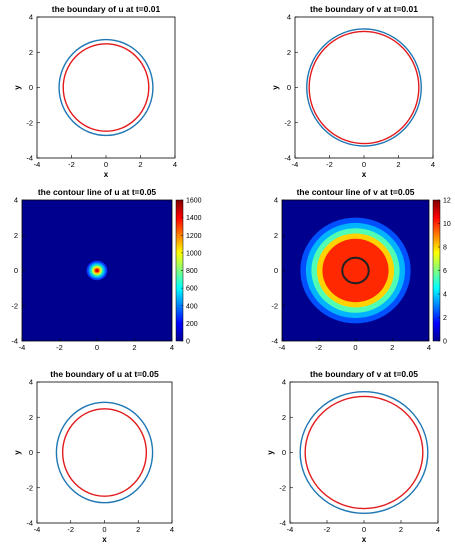 This screenshot has width=455, height=550. What do you see at coordinates (445, 295) in the screenshot?
I see `colorbar-tick-label: 4` at bounding box center [445, 295].